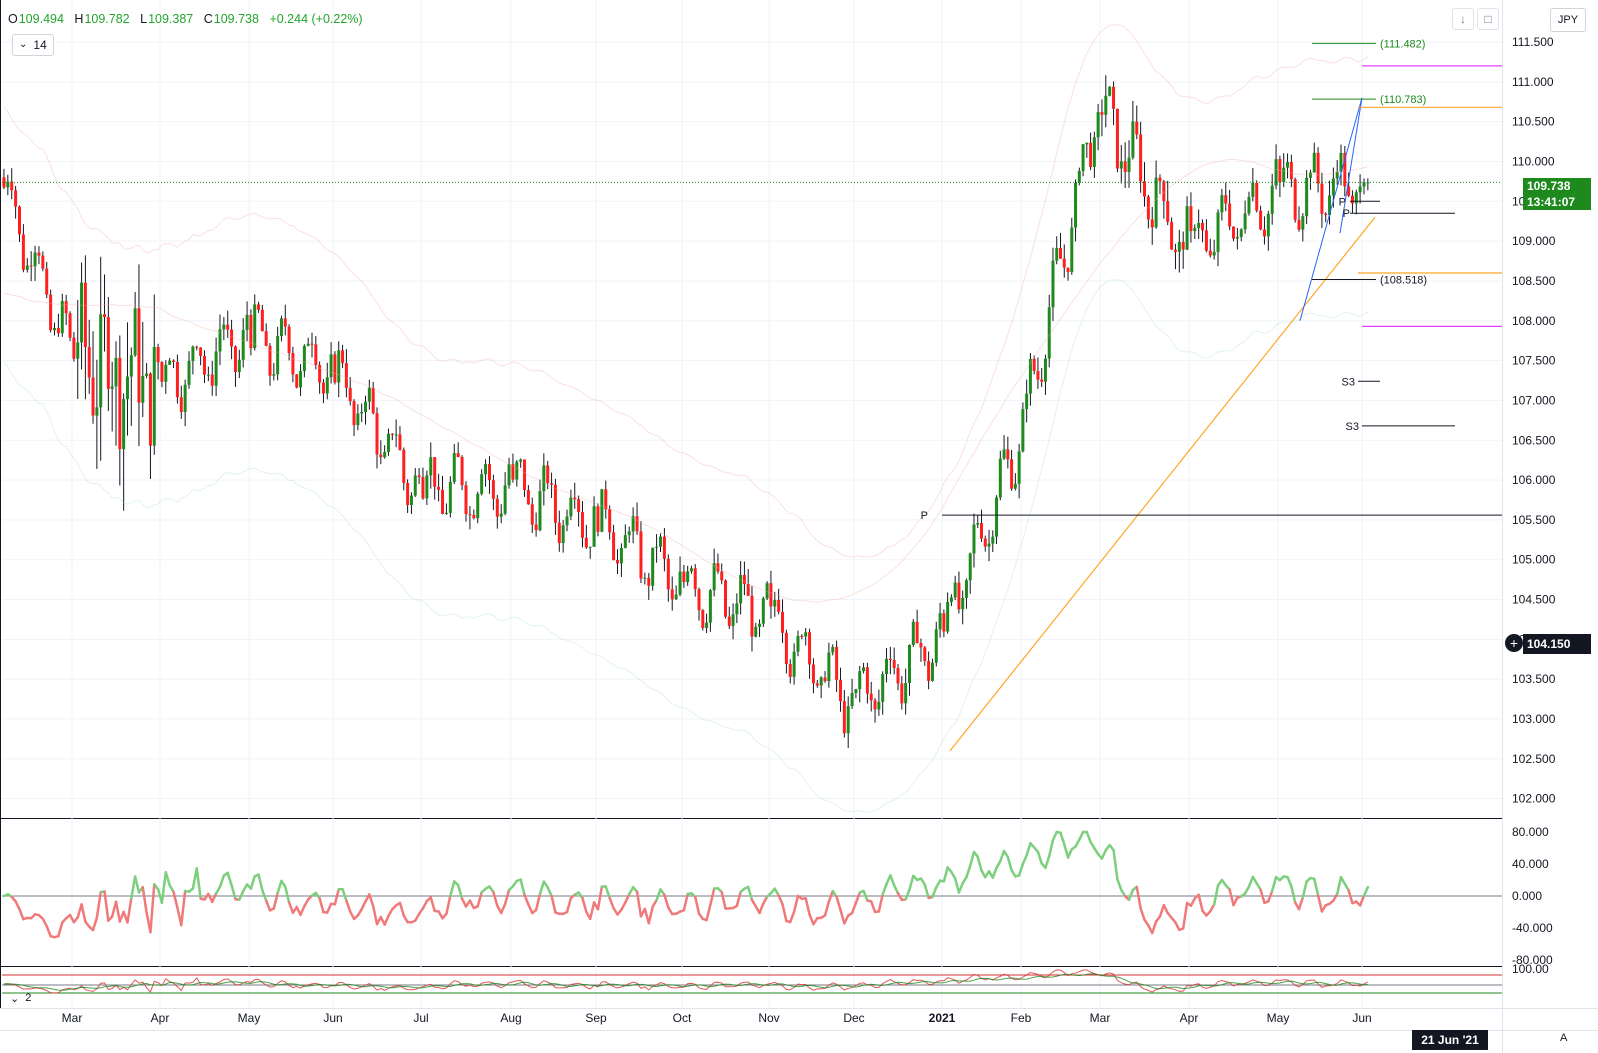 The width and height of the screenshot is (1598, 1053). I want to click on oscillator-2-legend: ⌄ 2, so click(20, 998).